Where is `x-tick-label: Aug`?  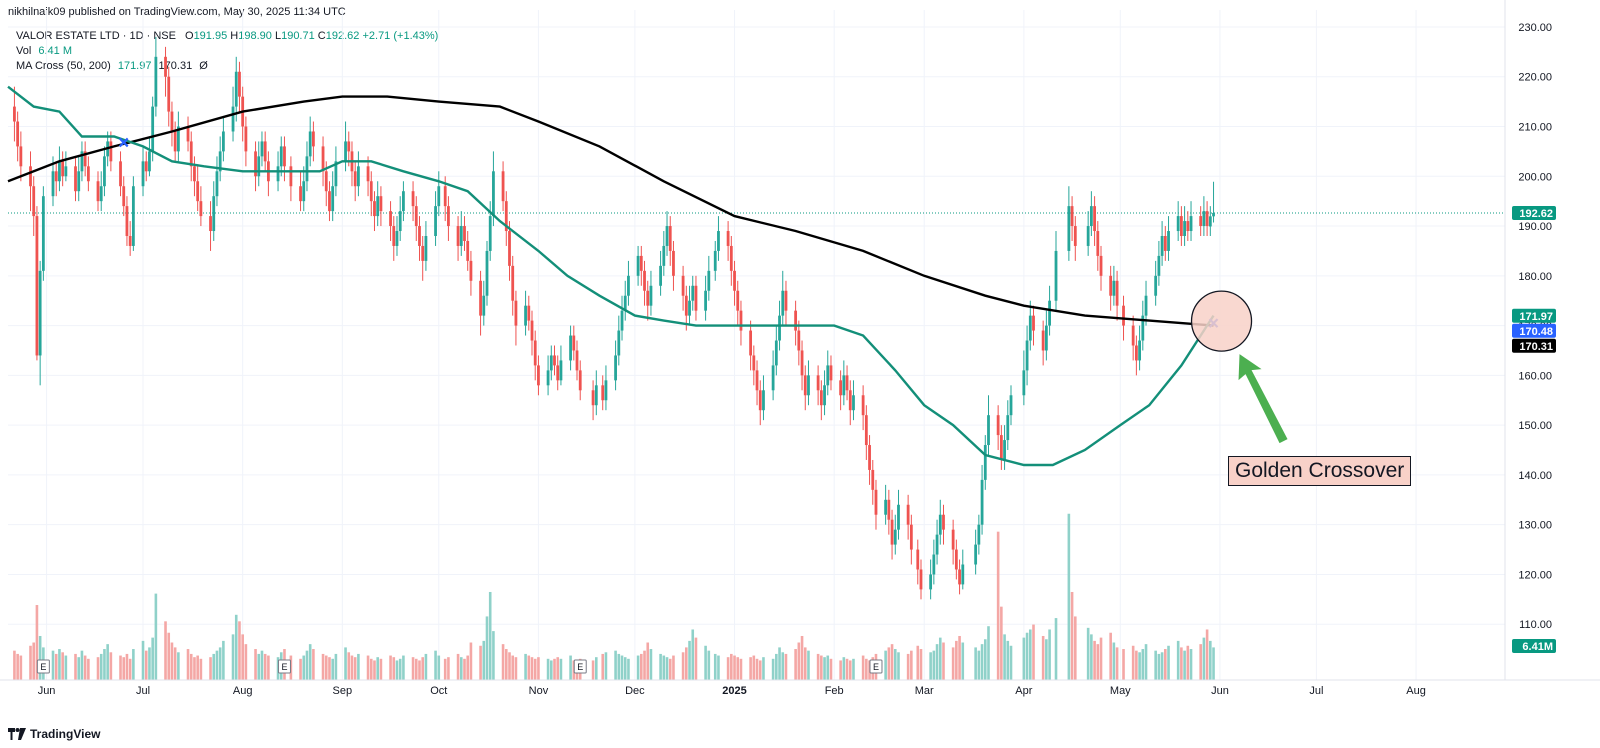
x-tick-label: Aug is located at coordinates (243, 691).